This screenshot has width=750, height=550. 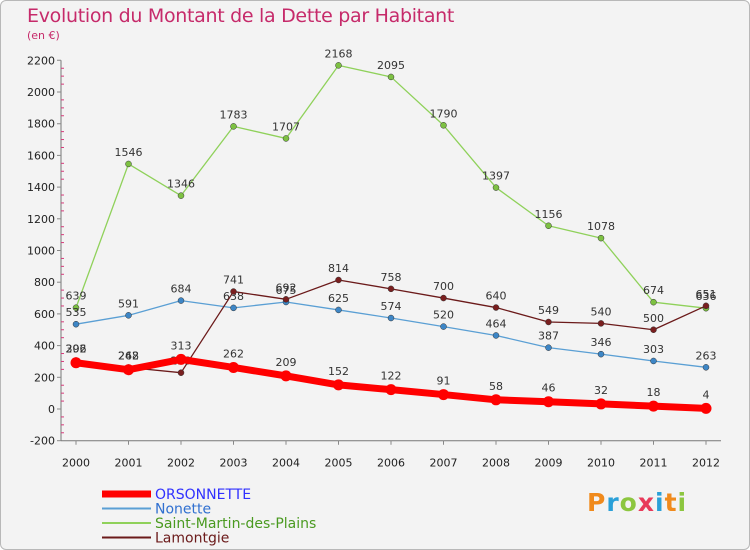 I want to click on data-label: 58, so click(x=496, y=386).